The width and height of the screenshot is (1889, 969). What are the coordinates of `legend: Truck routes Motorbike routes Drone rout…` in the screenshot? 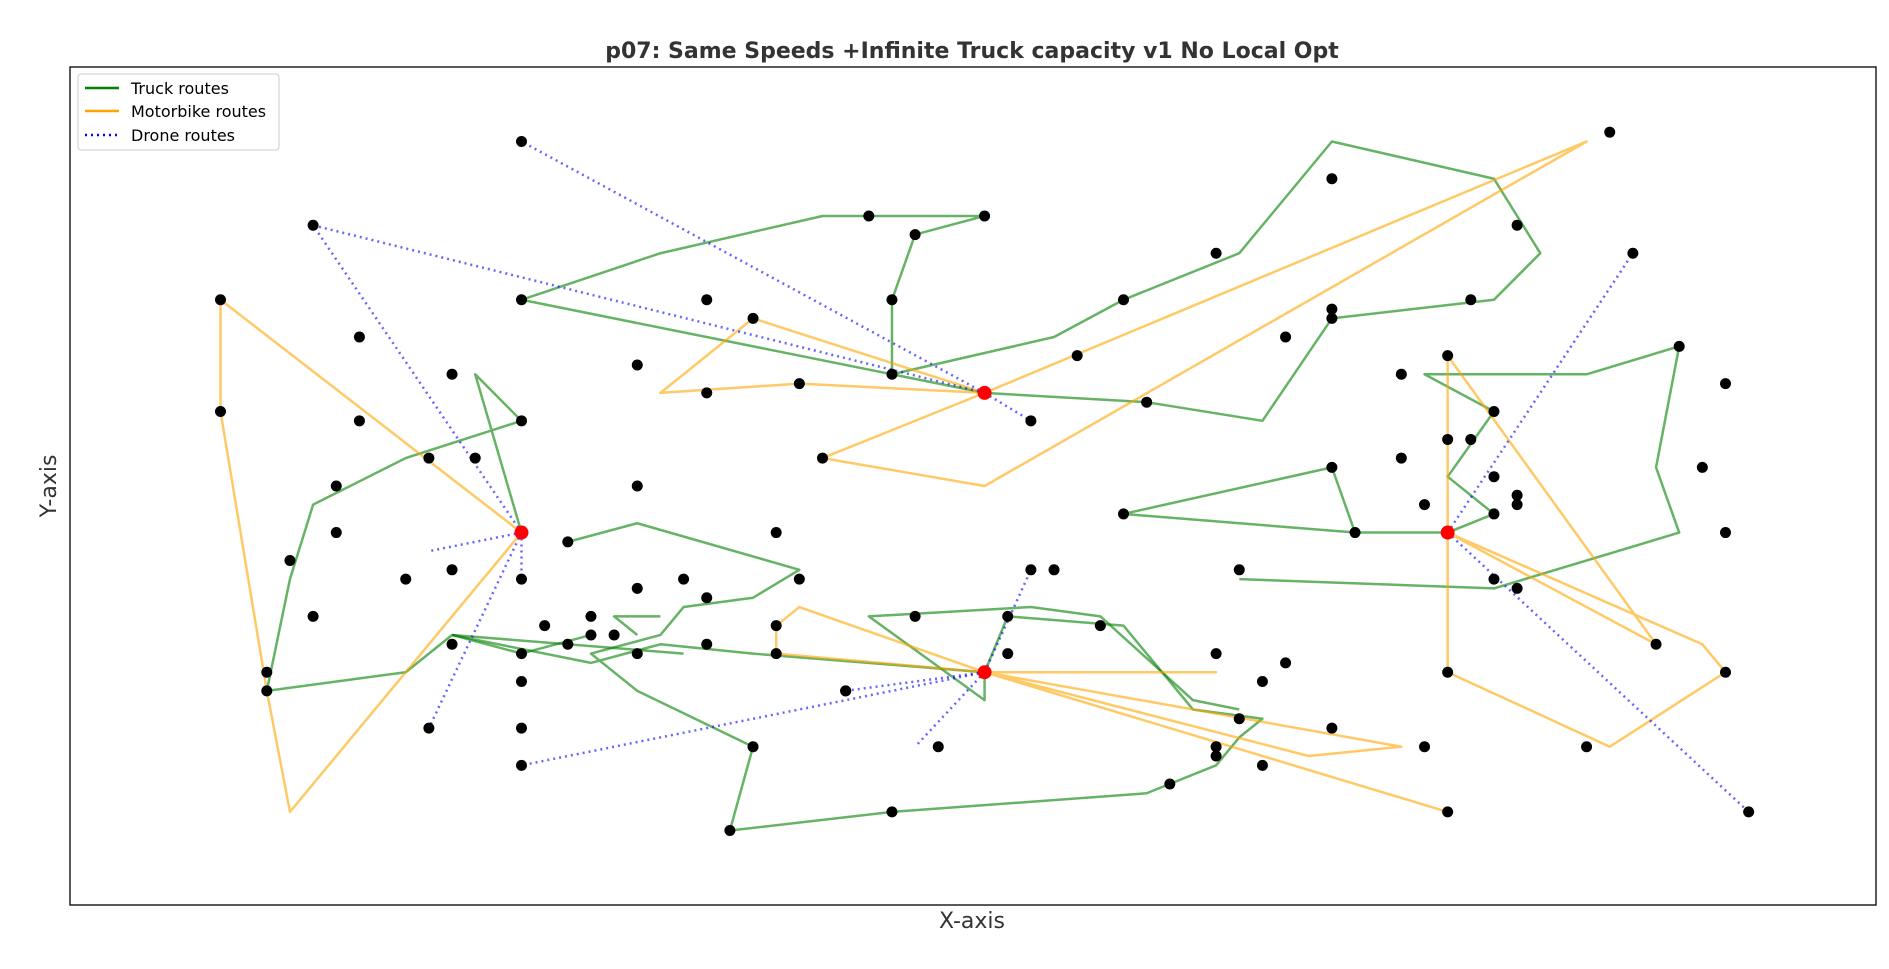 It's located at (178, 112).